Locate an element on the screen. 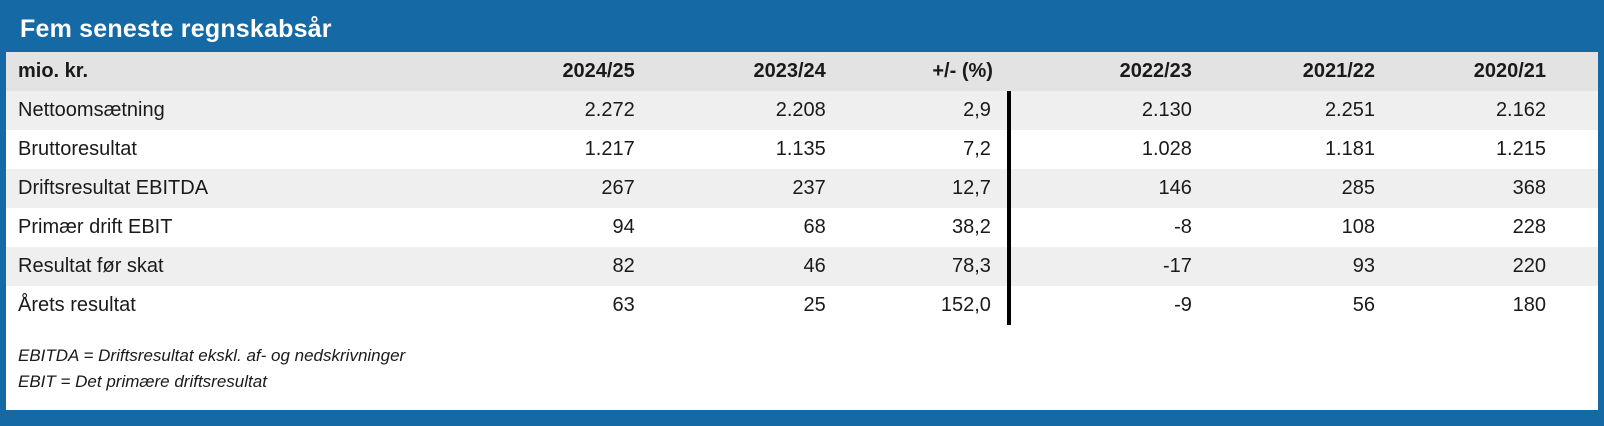 Image resolution: width=1604 pixels, height=426 pixels. header-year-2024-25: 2024/25 is located at coordinates (543, 71).